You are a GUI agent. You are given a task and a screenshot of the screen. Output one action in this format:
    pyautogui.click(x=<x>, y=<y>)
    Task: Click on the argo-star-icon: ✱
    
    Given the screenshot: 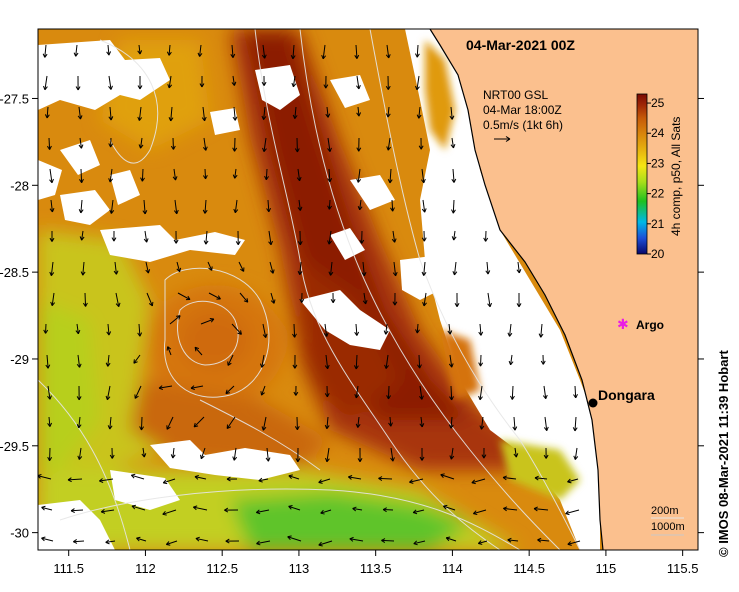 What is the action you would take?
    pyautogui.click(x=623, y=325)
    